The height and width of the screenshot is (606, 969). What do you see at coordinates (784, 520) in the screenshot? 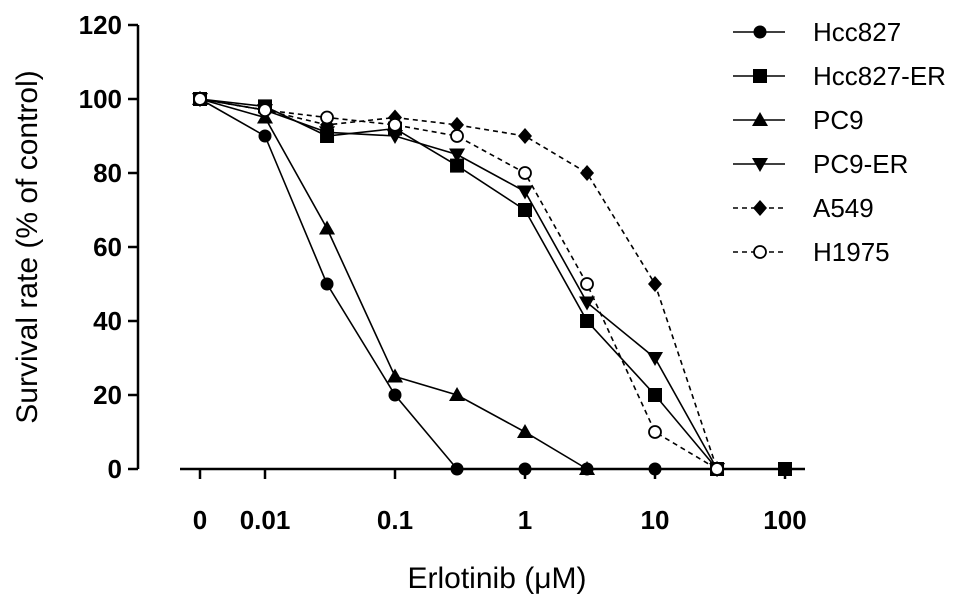
I see `x-tick-label: 100` at bounding box center [784, 520].